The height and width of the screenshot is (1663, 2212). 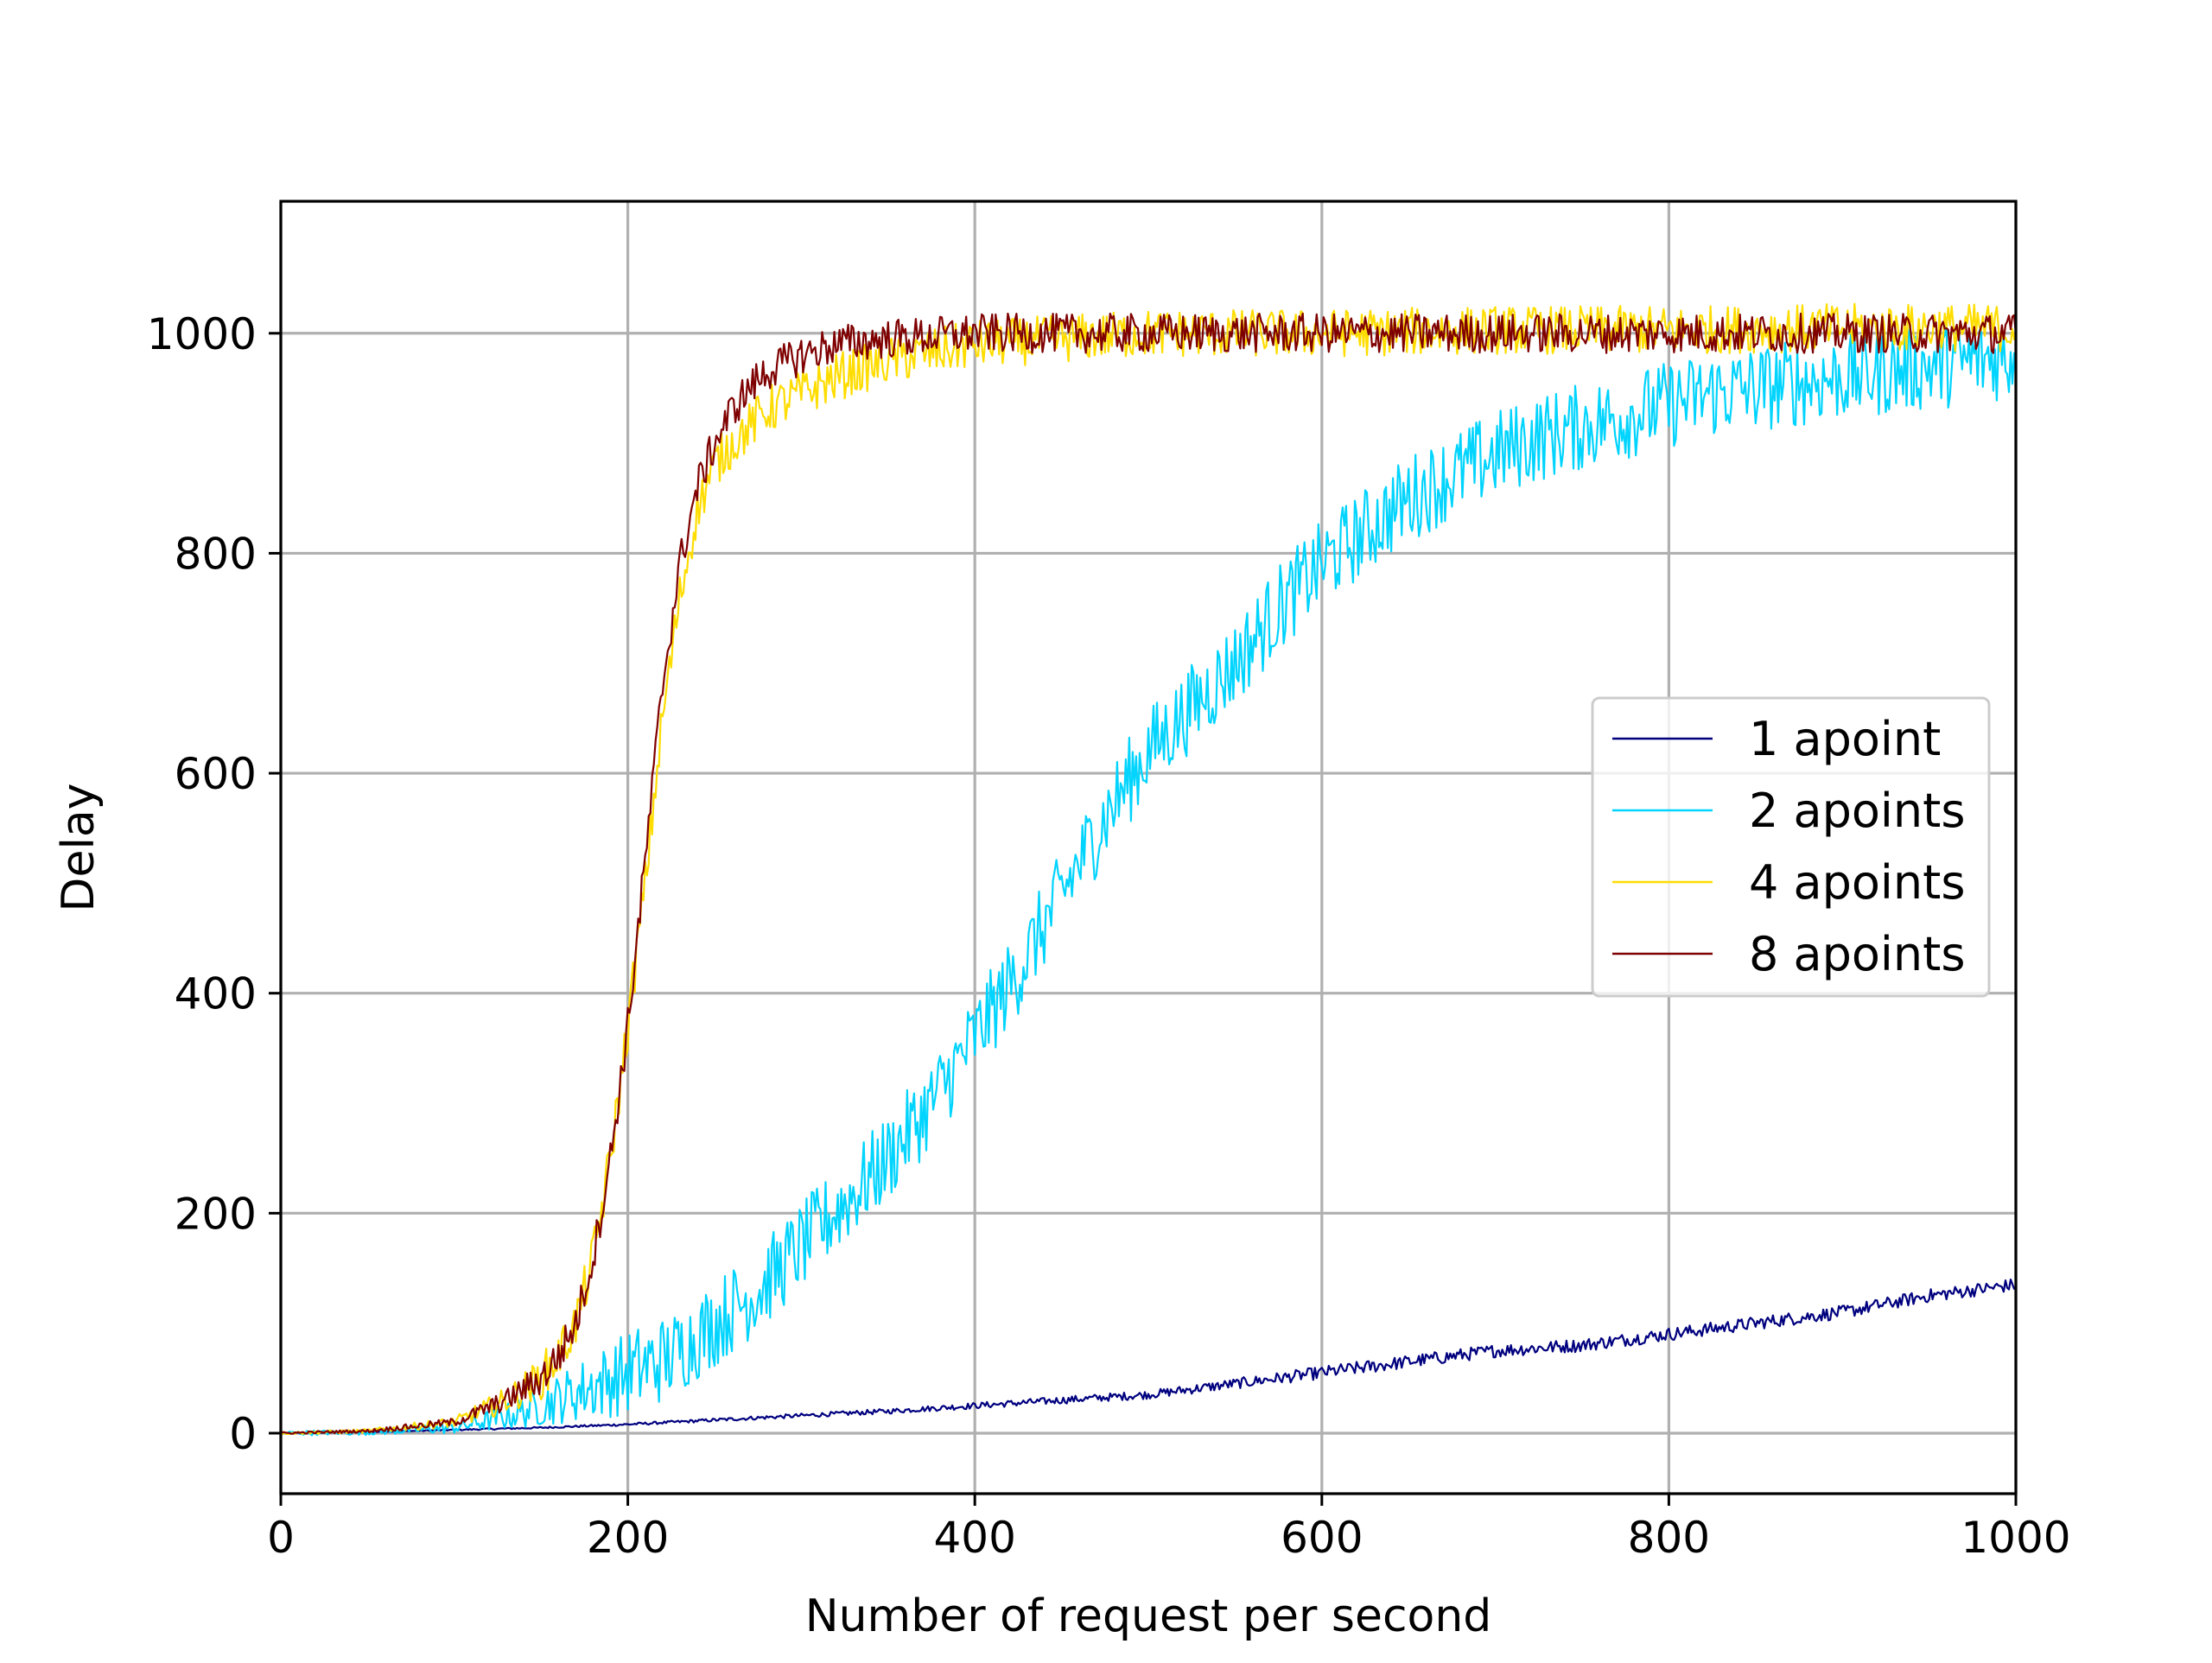 I want to click on x-axis-label: Number of request per second, so click(x=1148, y=1616).